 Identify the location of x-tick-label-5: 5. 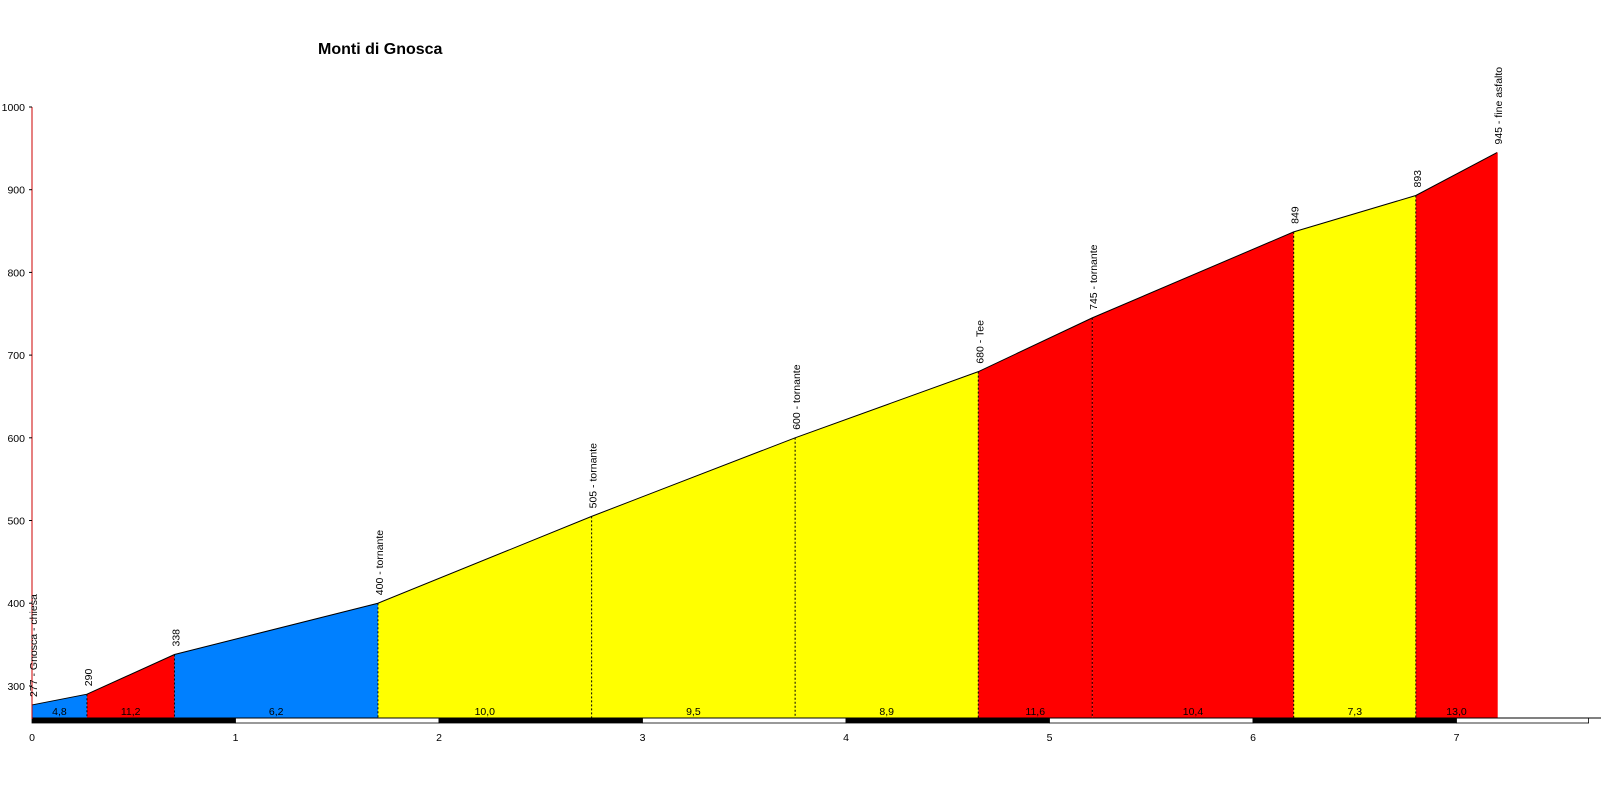
(1050, 738).